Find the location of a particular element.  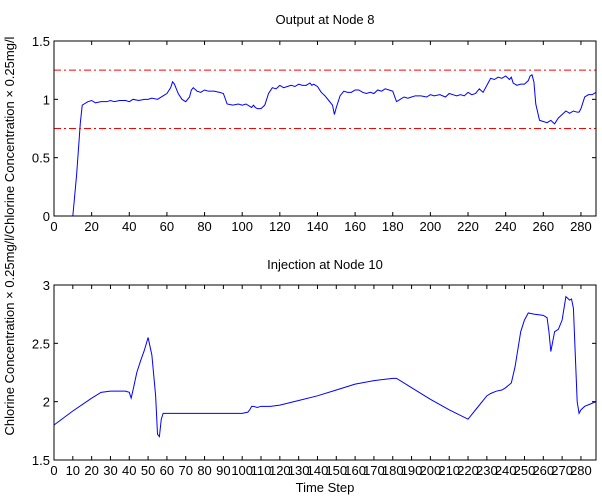

injection-x-tick-label: 180 is located at coordinates (393, 470).